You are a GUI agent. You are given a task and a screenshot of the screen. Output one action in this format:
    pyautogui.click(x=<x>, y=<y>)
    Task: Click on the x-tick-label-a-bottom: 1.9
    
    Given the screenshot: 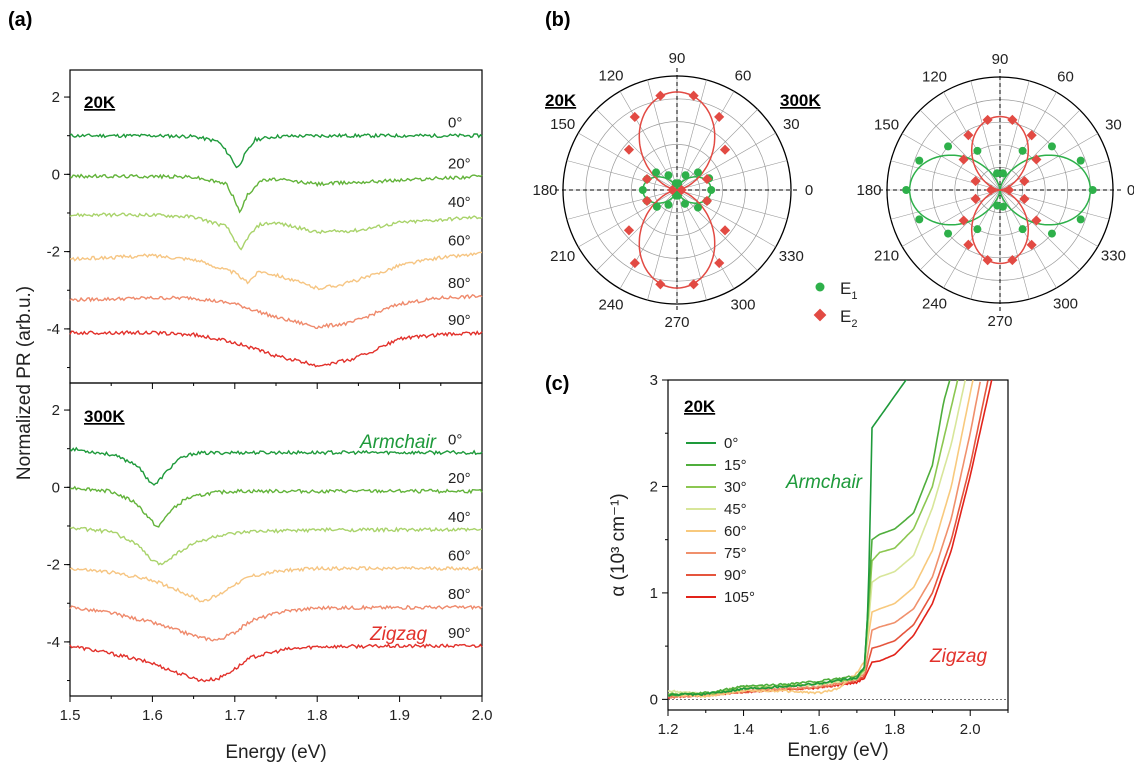 What is the action you would take?
    pyautogui.click(x=399, y=715)
    